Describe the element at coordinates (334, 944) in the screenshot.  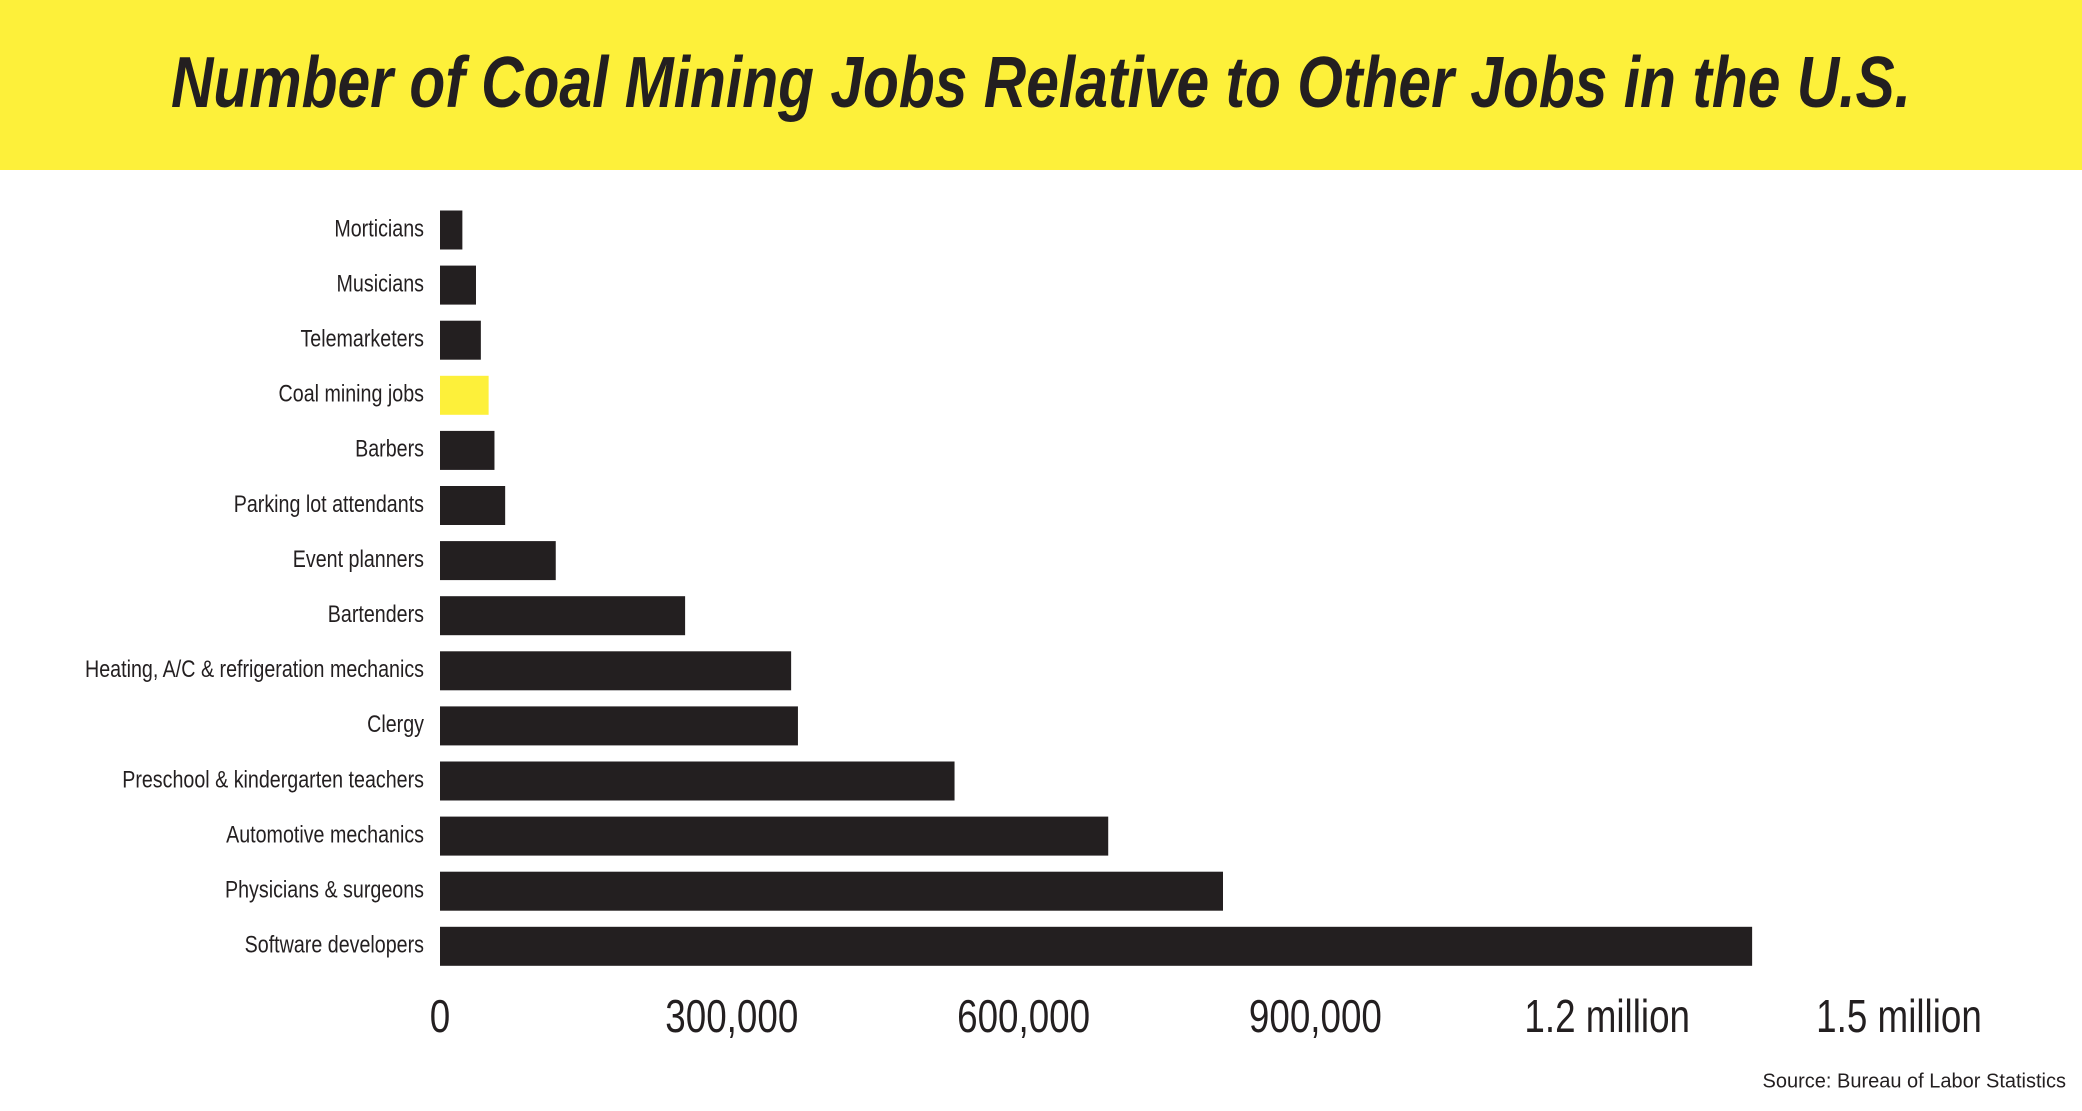
I see `y-tick-label: Software developers` at that location.